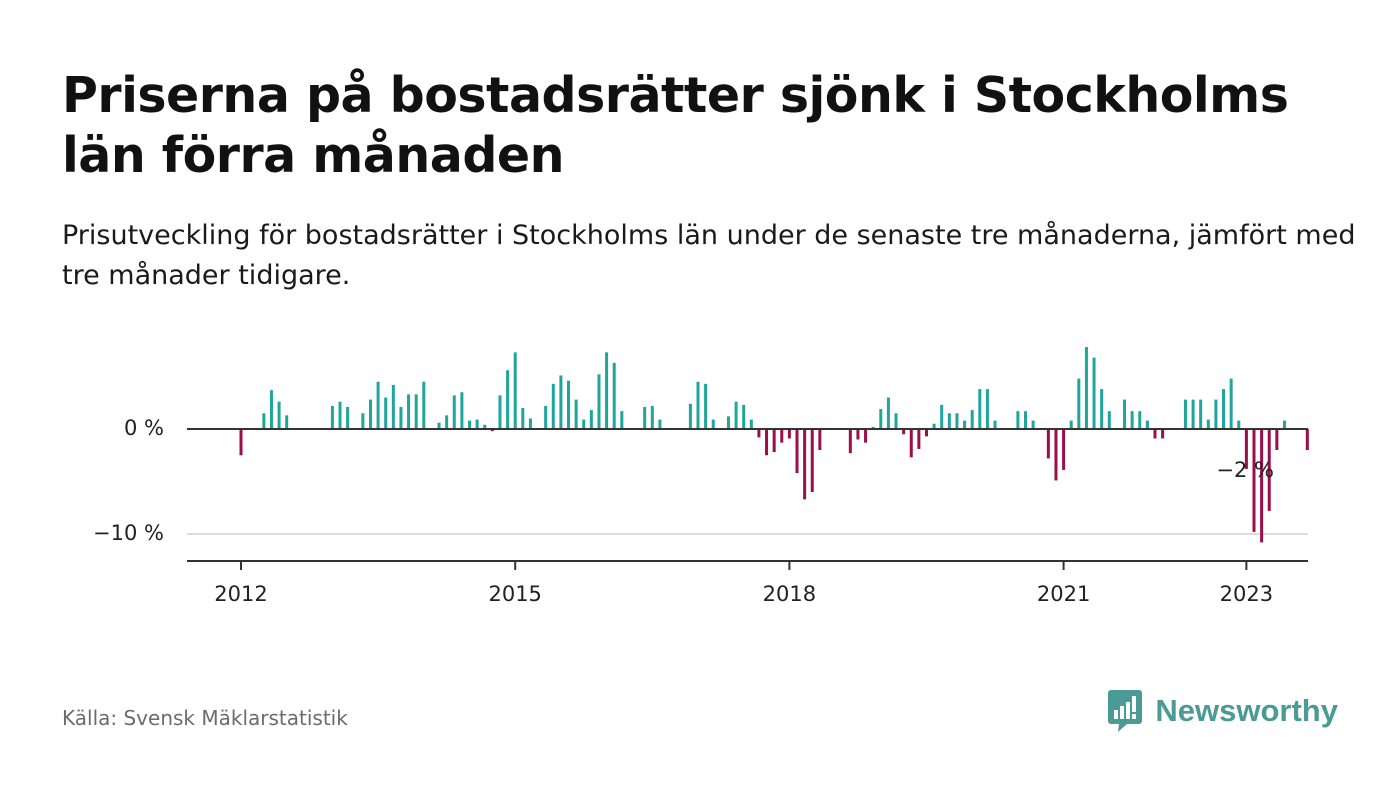 Image resolution: width=1400 pixels, height=794 pixels. I want to click on x-tick-label: 2018, so click(789, 594).